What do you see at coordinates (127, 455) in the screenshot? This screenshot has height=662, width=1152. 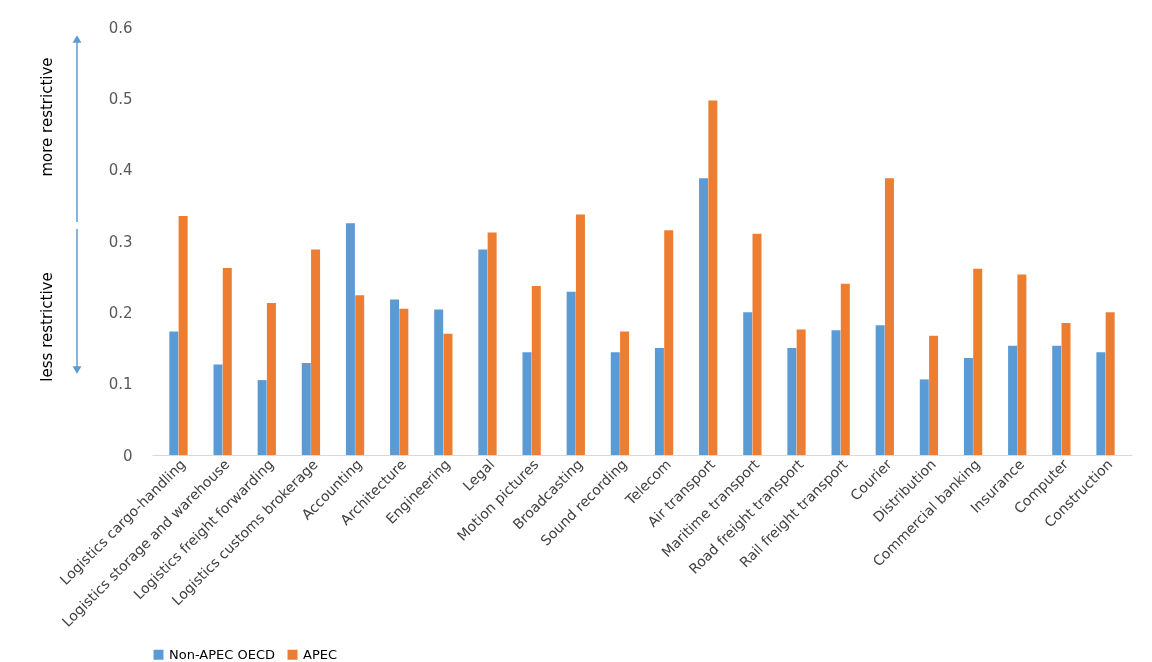 I see `y-tick-label: 0` at bounding box center [127, 455].